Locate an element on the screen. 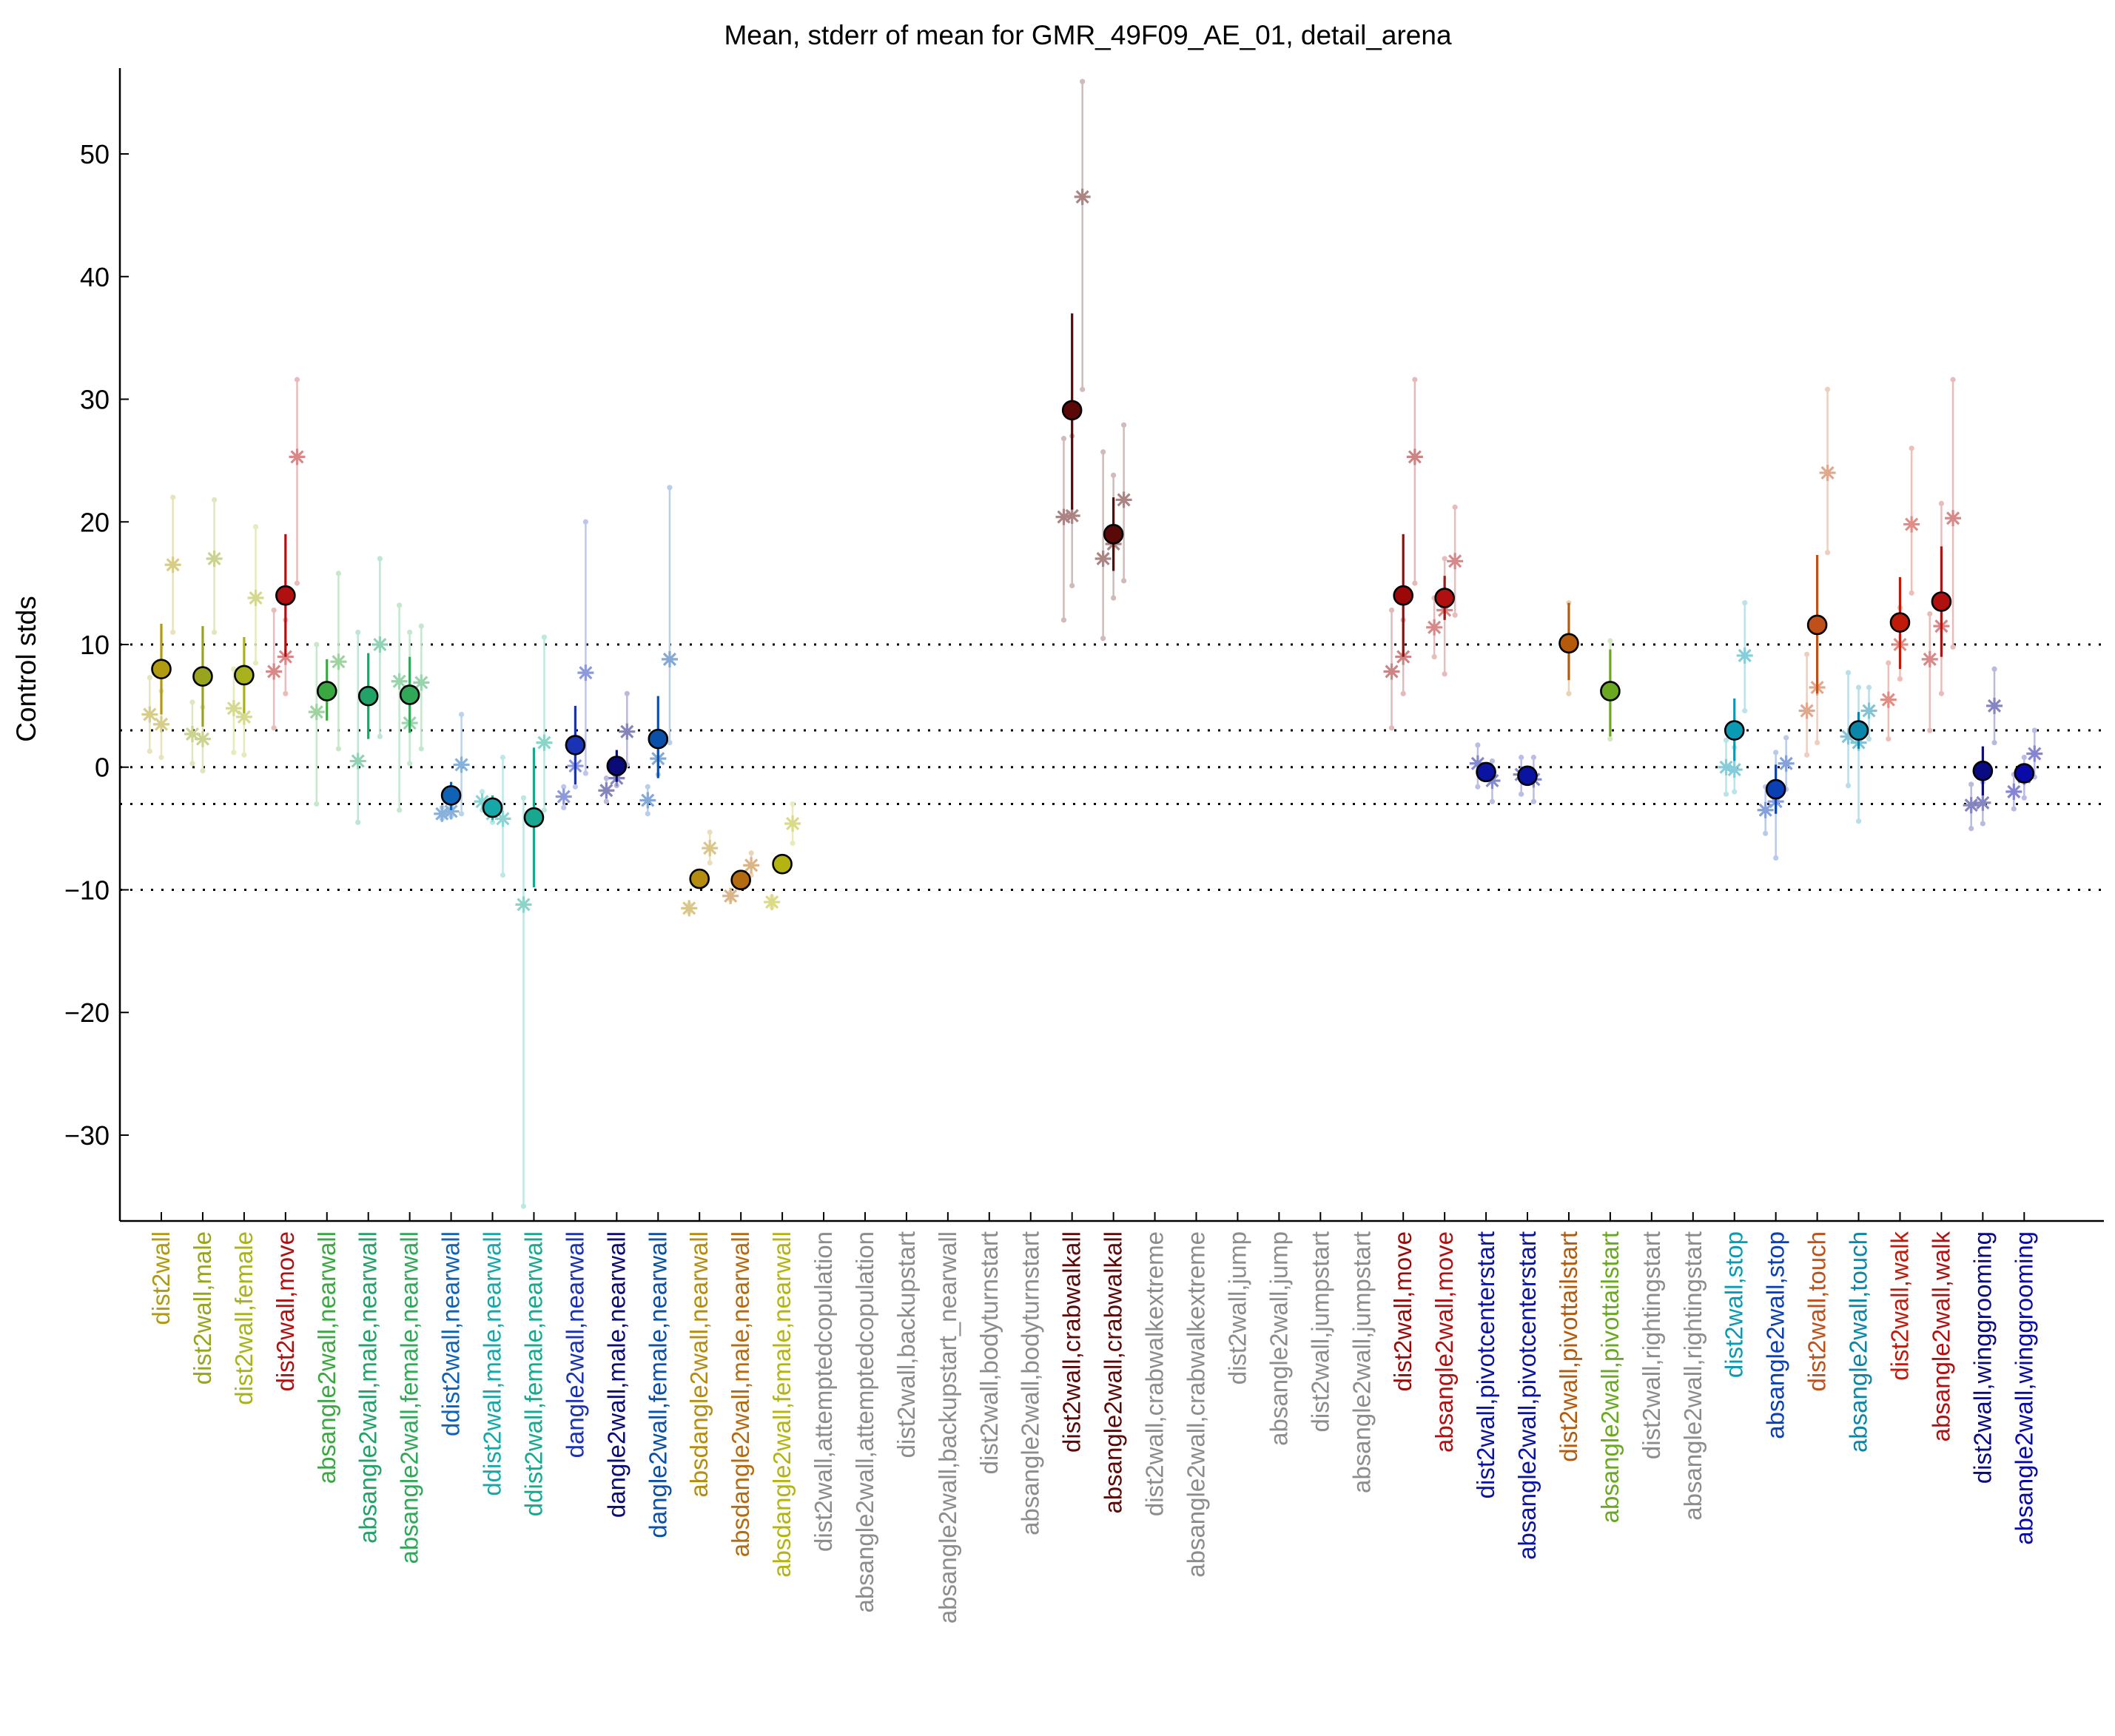 The width and height of the screenshot is (2115, 1736). x-tick-label: absangle2wall,move is located at coordinates (1444, 1342).